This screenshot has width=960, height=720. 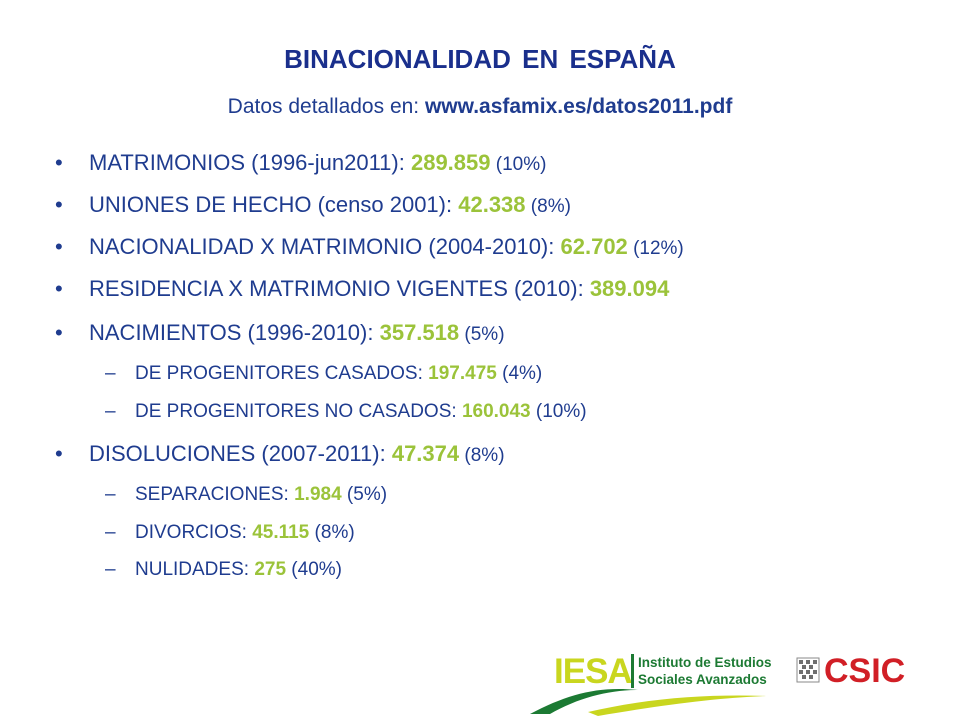 I want to click on item-value: 42.338, so click(x=492, y=204).